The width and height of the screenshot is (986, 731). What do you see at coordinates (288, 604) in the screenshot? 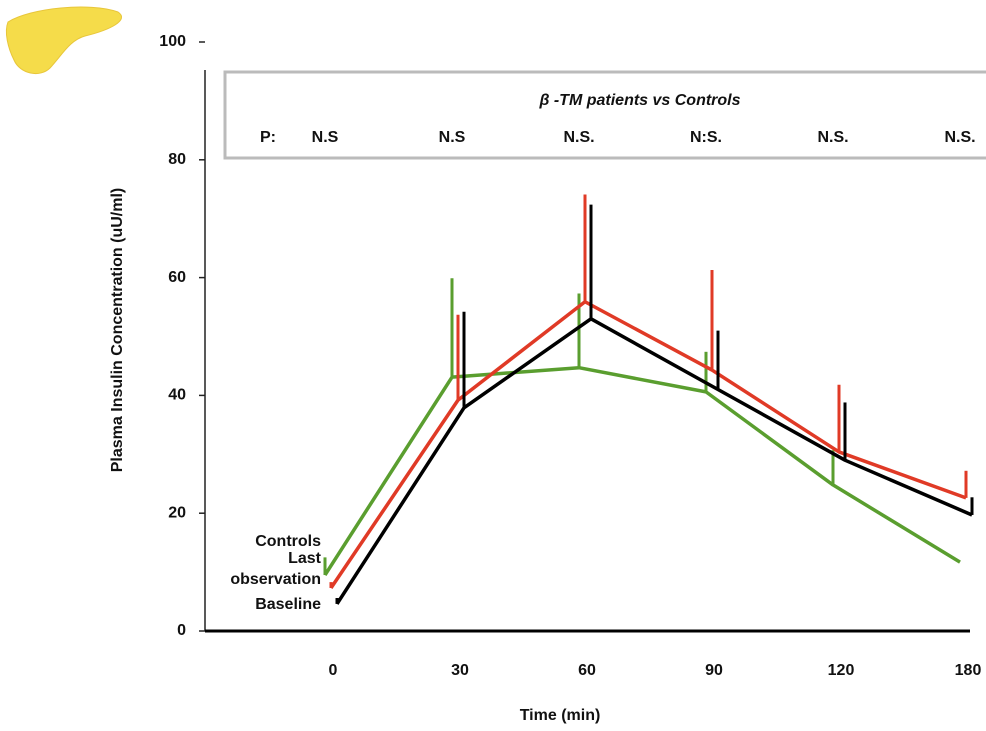
I see `legend-label: Baseline` at bounding box center [288, 604].